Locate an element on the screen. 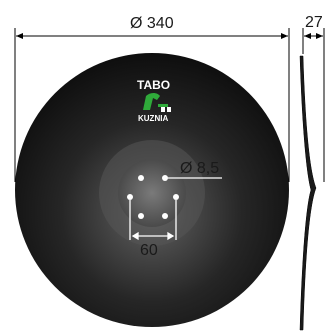  thickness-label: 27 is located at coordinates (314, 22).